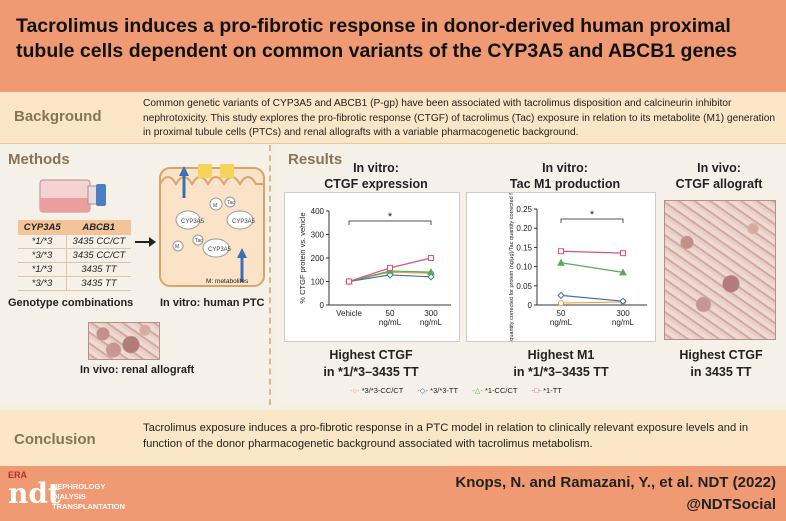  Describe the element at coordinates (524, 247) in the screenshot. I see `y-tick-label: 0.15` at that location.